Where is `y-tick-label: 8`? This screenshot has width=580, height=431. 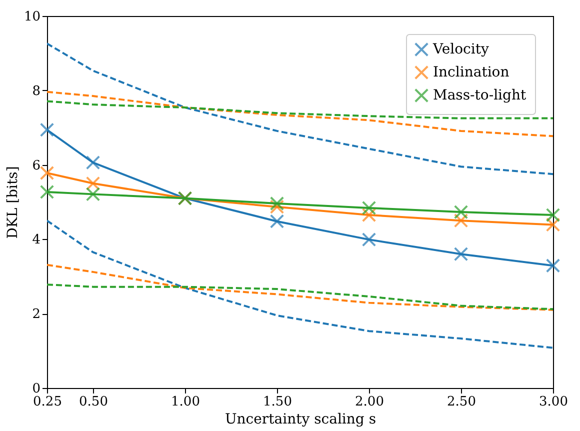 y-tick-label: 8 is located at coordinates (36, 91).